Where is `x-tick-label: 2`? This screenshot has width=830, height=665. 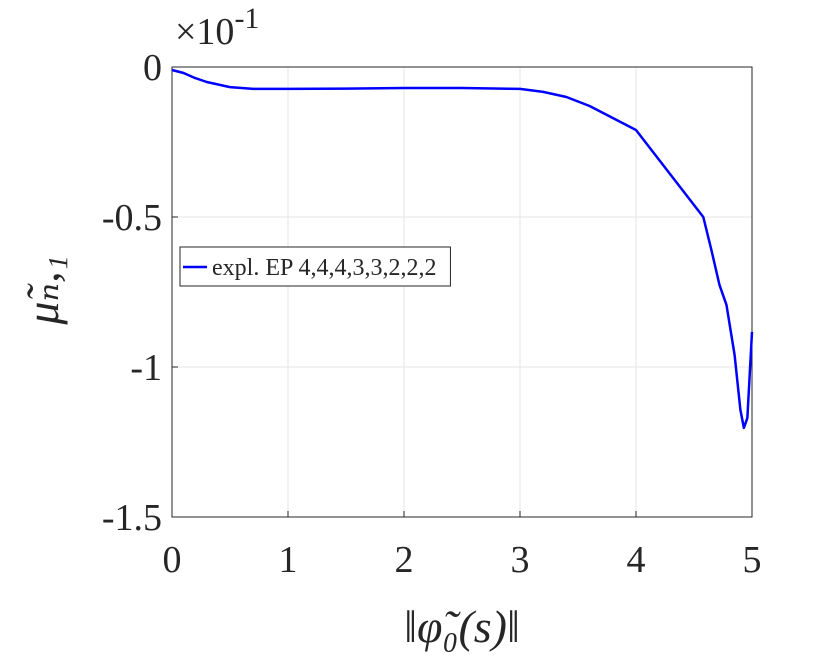 x-tick-label: 2 is located at coordinates (404, 560).